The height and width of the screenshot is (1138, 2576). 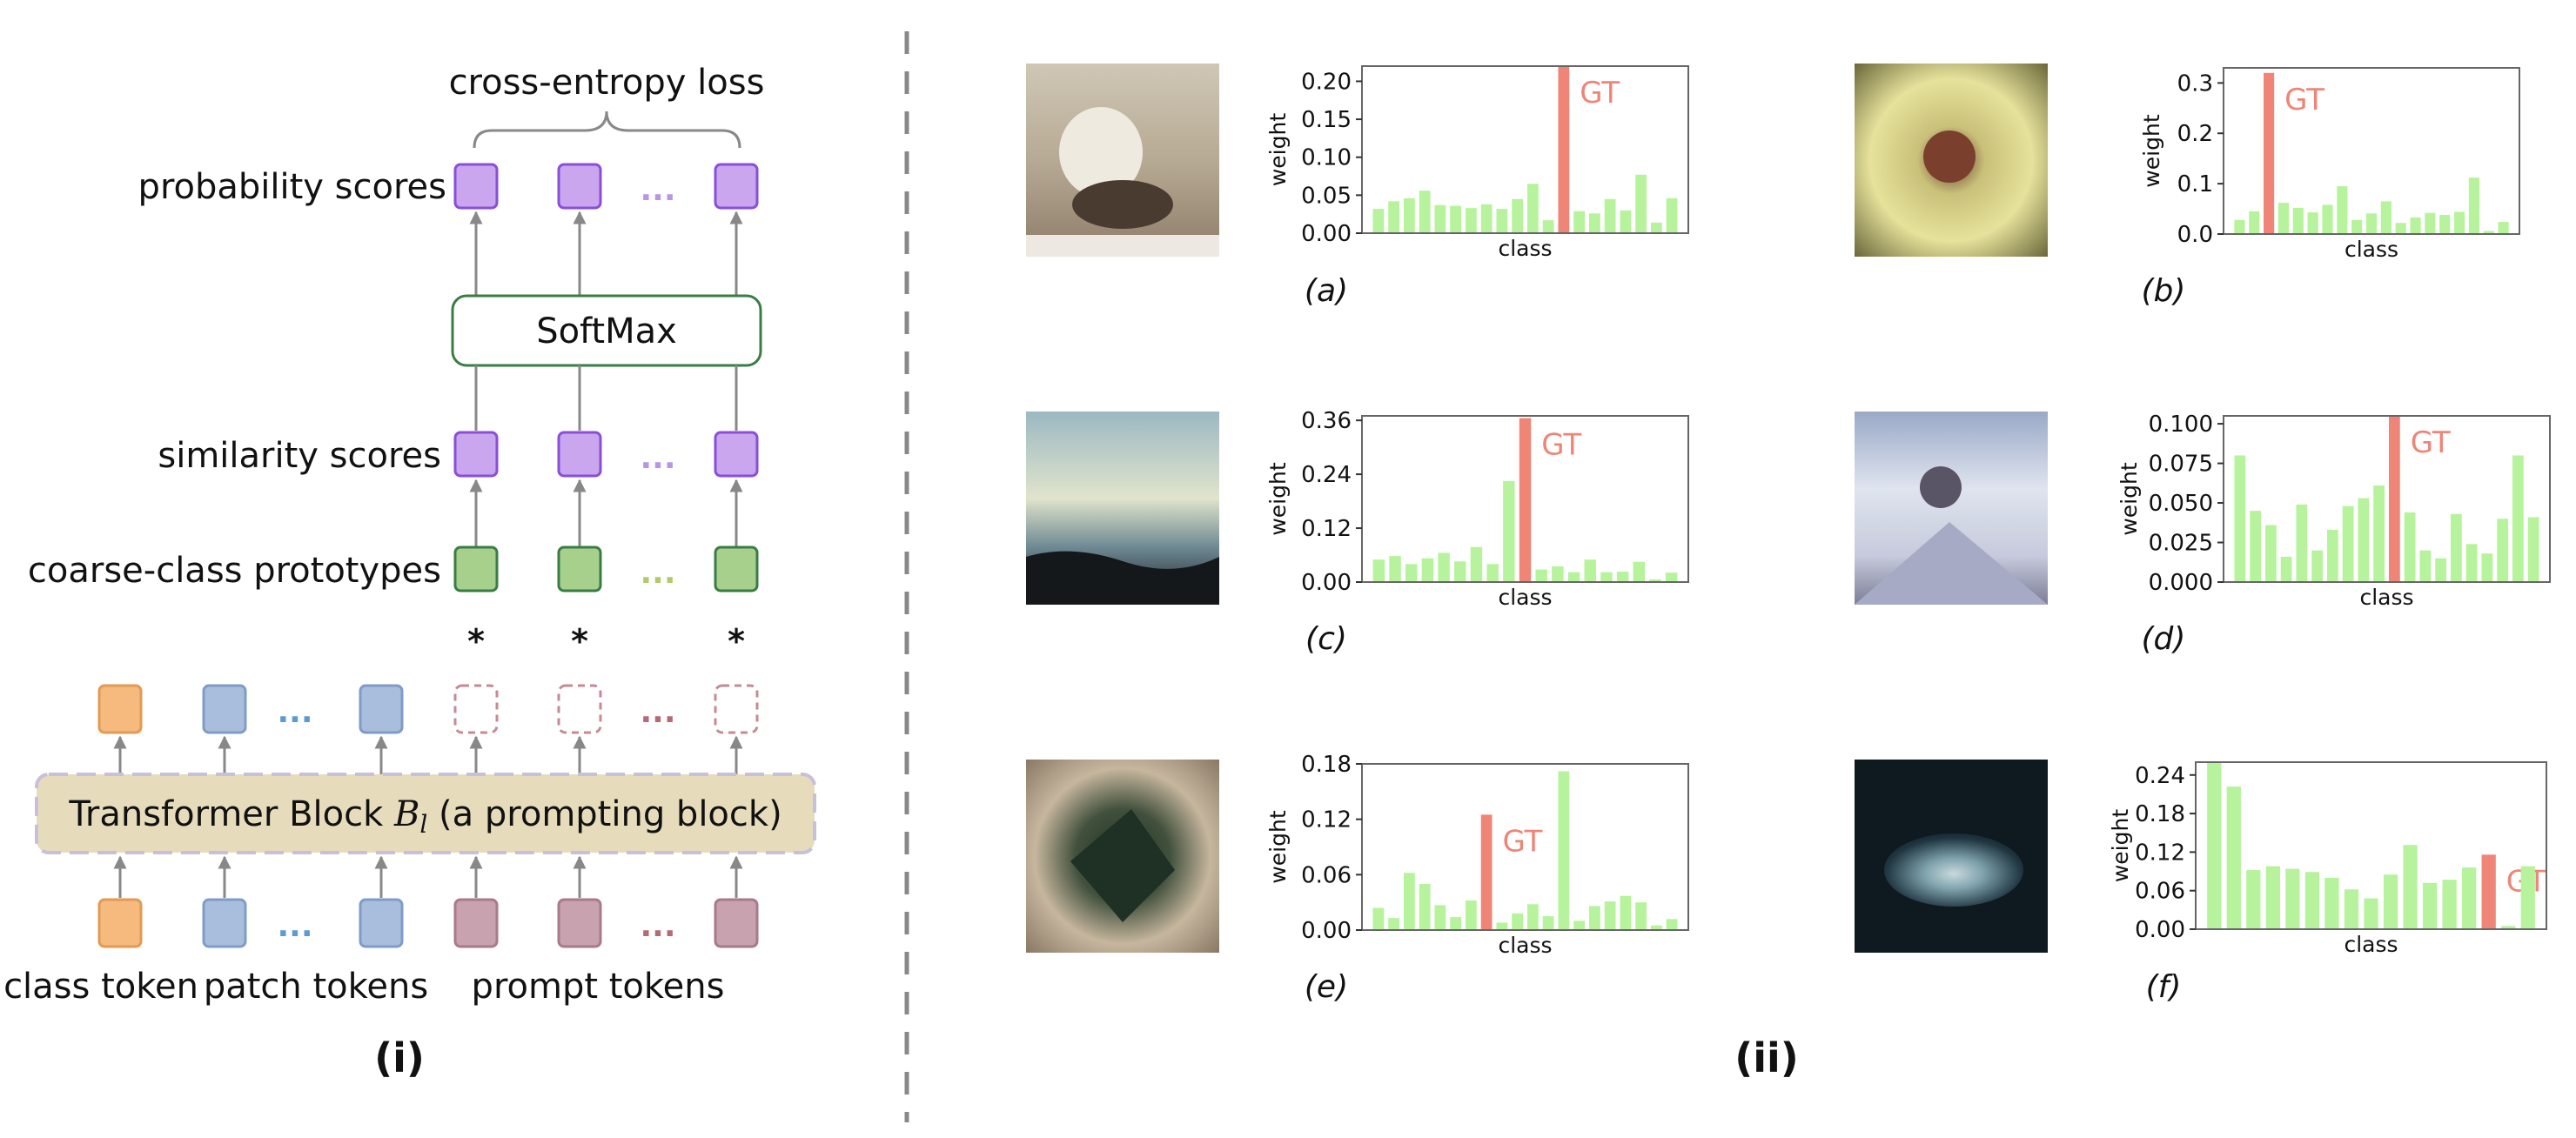 What do you see at coordinates (1326, 583) in the screenshot?
I see `y-tick-label: 0.00` at bounding box center [1326, 583].